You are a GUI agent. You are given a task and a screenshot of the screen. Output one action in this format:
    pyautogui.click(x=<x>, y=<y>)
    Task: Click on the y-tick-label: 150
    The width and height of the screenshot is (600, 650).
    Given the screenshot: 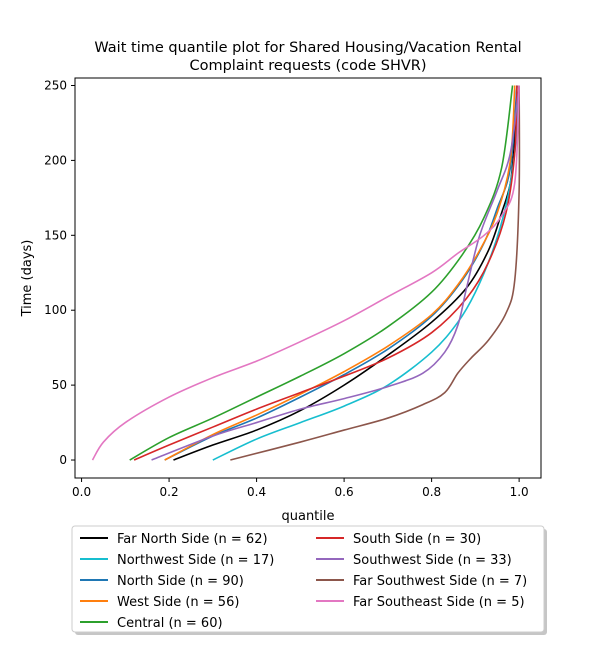 What is the action you would take?
    pyautogui.click(x=55, y=235)
    